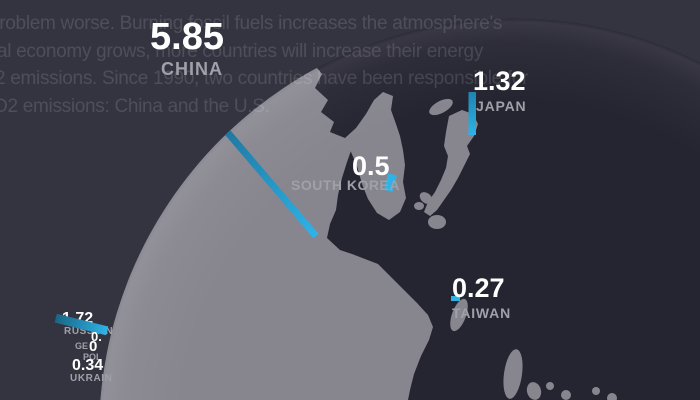 Image resolution: width=700 pixels, height=400 pixels. Describe the element at coordinates (187, 37) in the screenshot. I see `china-value: 5.85` at that location.